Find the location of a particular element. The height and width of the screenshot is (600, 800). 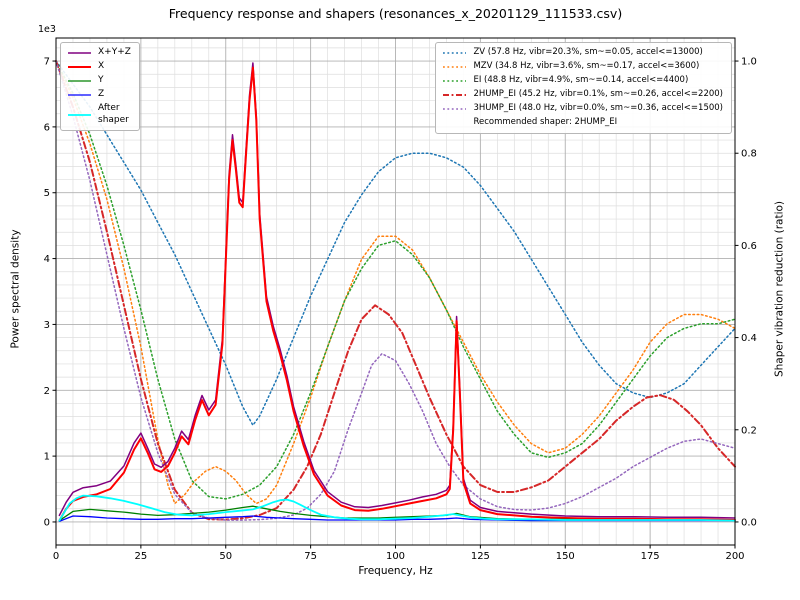

y-axis-offset-text: 1e3 is located at coordinates (47, 29).